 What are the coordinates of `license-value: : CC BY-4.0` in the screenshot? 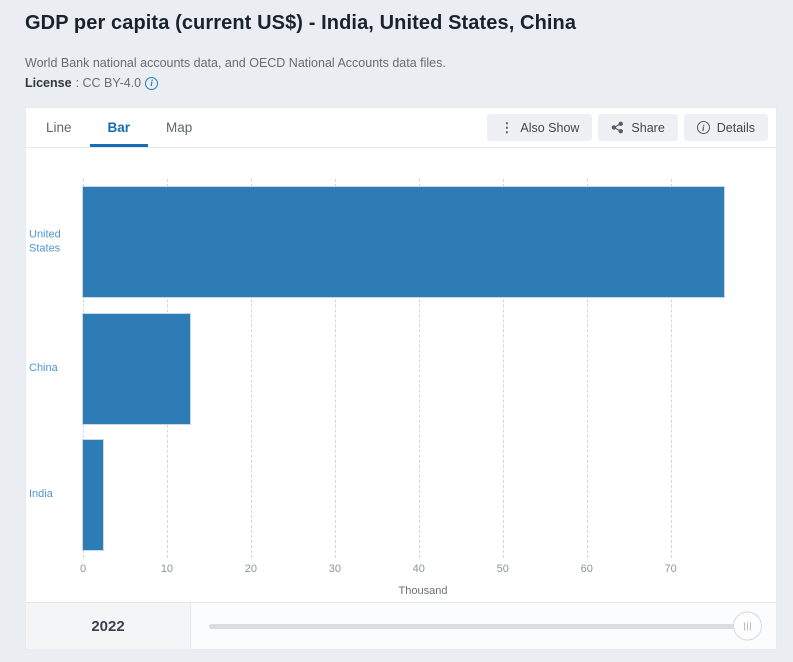 It's located at (108, 83).